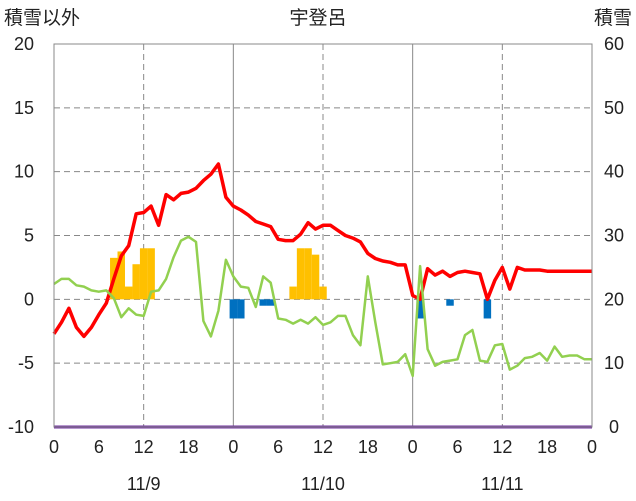 The image size is (636, 501). I want to click on left-axis-label: 積雪以外, so click(42, 18).